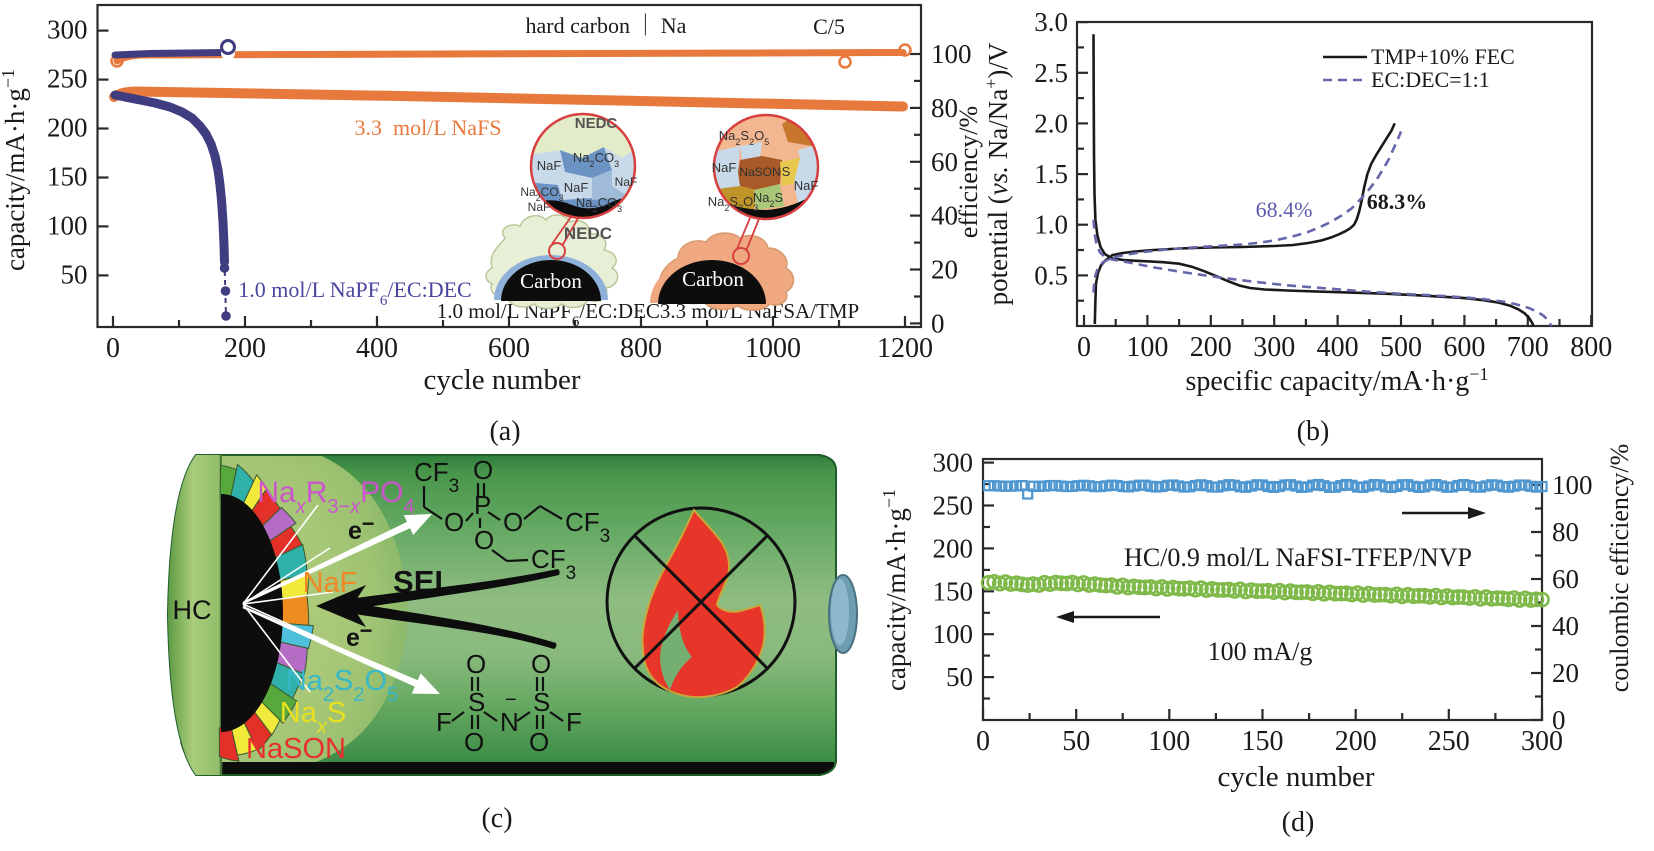 This screenshot has width=1654, height=851. Describe the element at coordinates (759, 172) in the screenshot. I see `svg-text: NaSON` at that location.